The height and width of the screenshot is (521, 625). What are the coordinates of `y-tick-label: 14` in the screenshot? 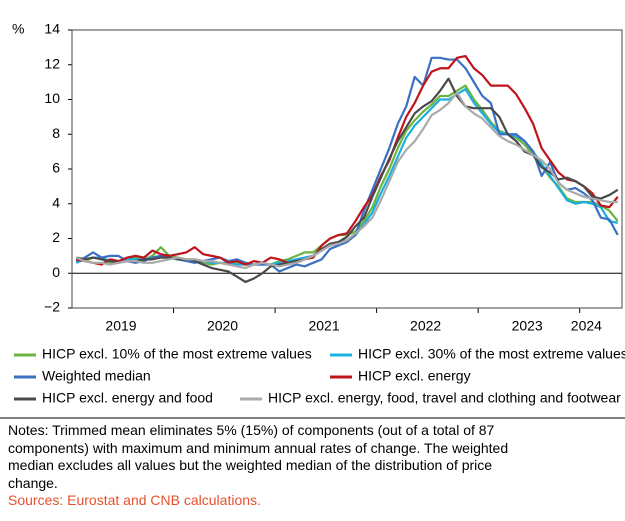 It's located at (52, 29).